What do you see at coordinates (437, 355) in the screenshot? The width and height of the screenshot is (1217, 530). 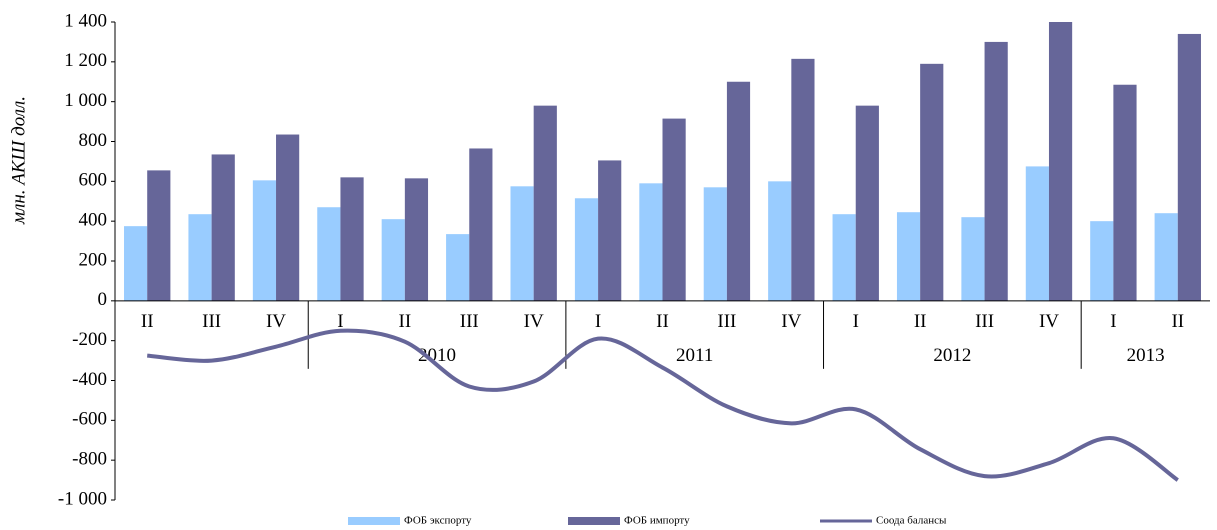 I see `group-label: 2010` at bounding box center [437, 355].